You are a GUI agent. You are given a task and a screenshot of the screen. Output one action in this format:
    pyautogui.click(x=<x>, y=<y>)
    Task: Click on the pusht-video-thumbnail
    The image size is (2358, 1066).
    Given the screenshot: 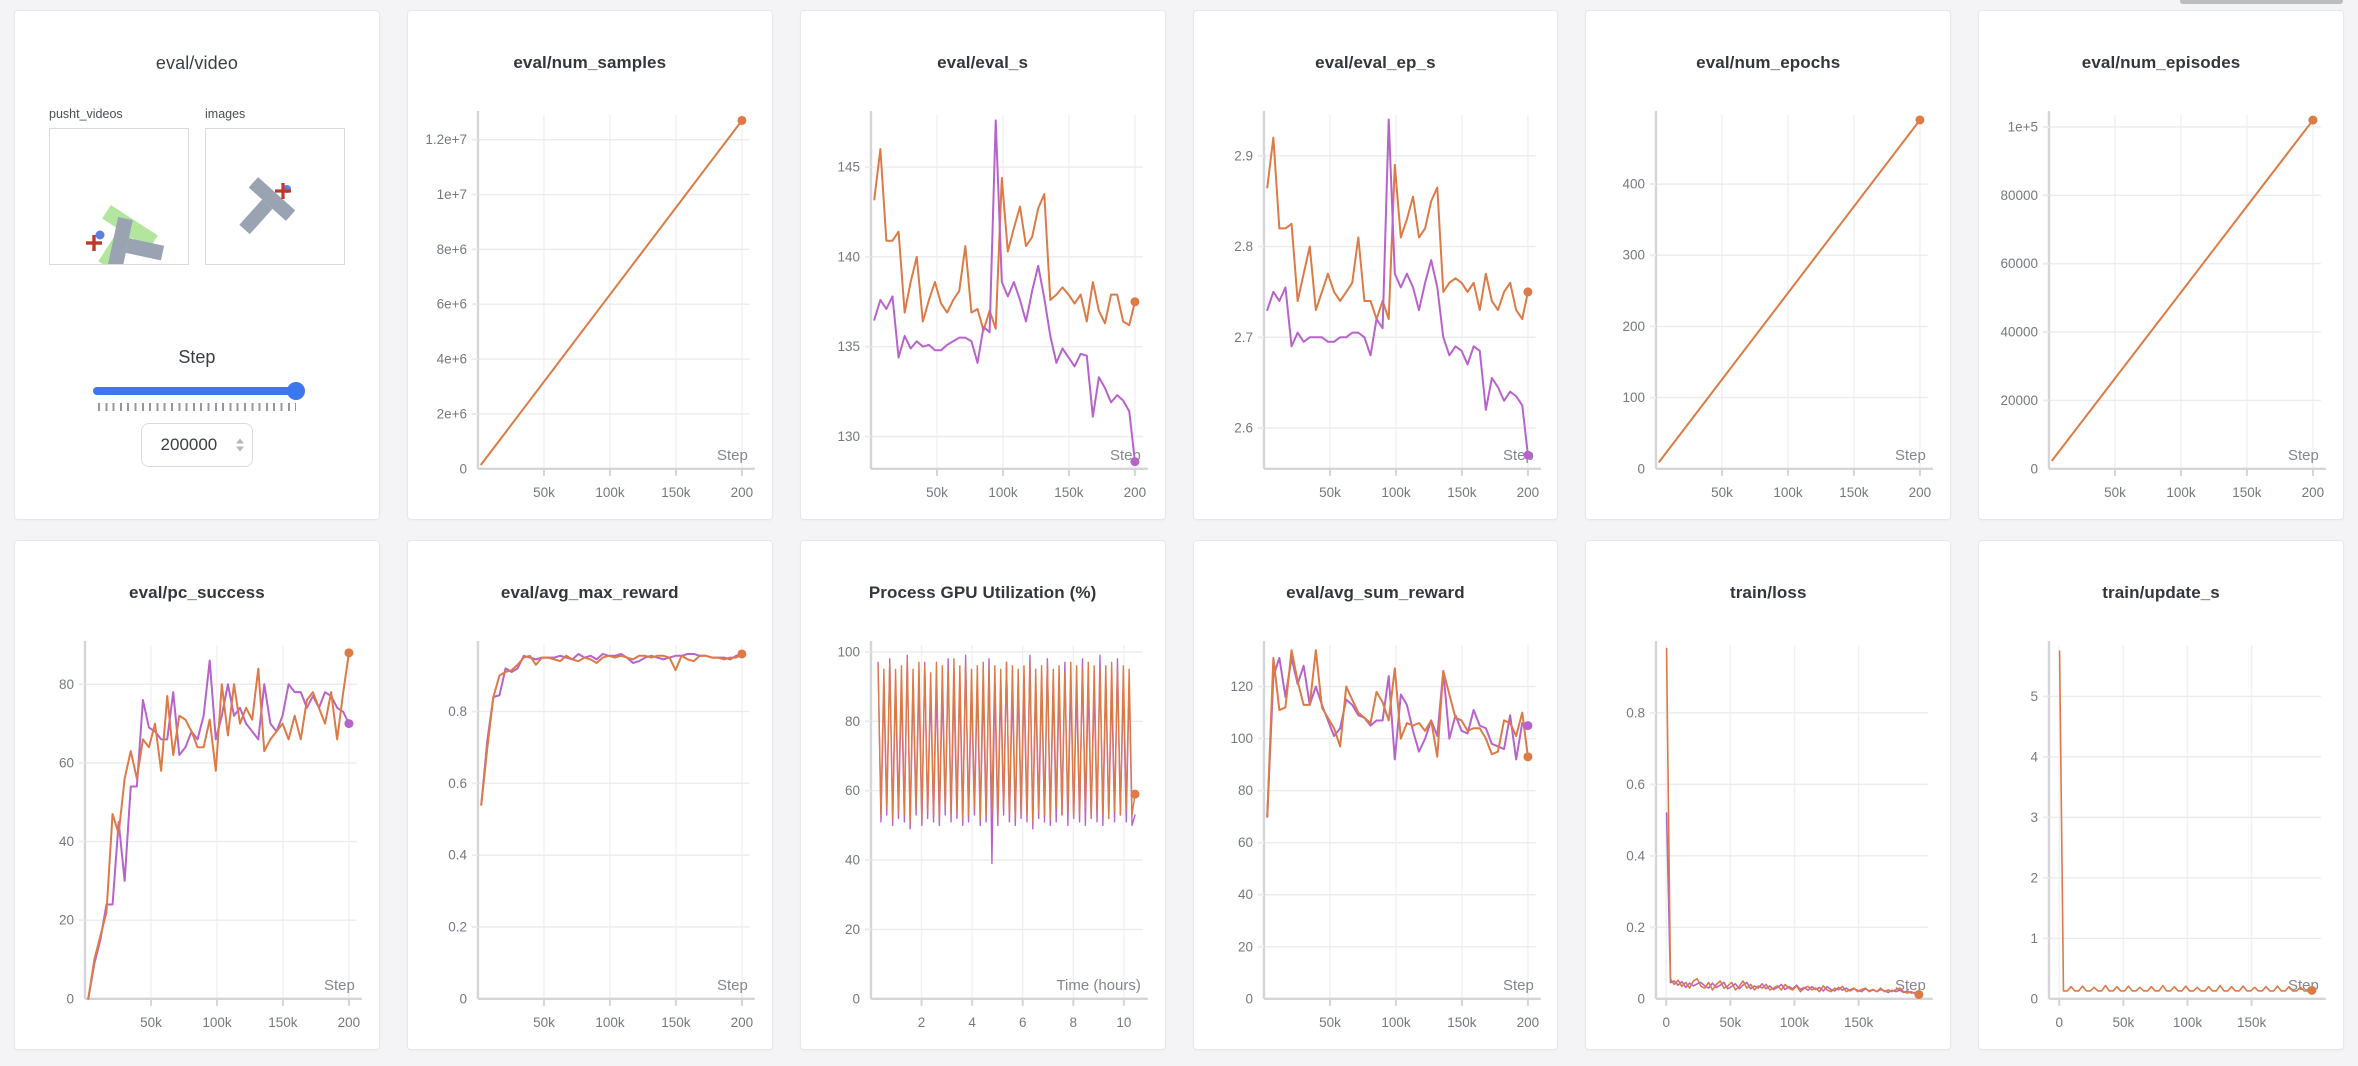 What is the action you would take?
    pyautogui.click(x=119, y=199)
    